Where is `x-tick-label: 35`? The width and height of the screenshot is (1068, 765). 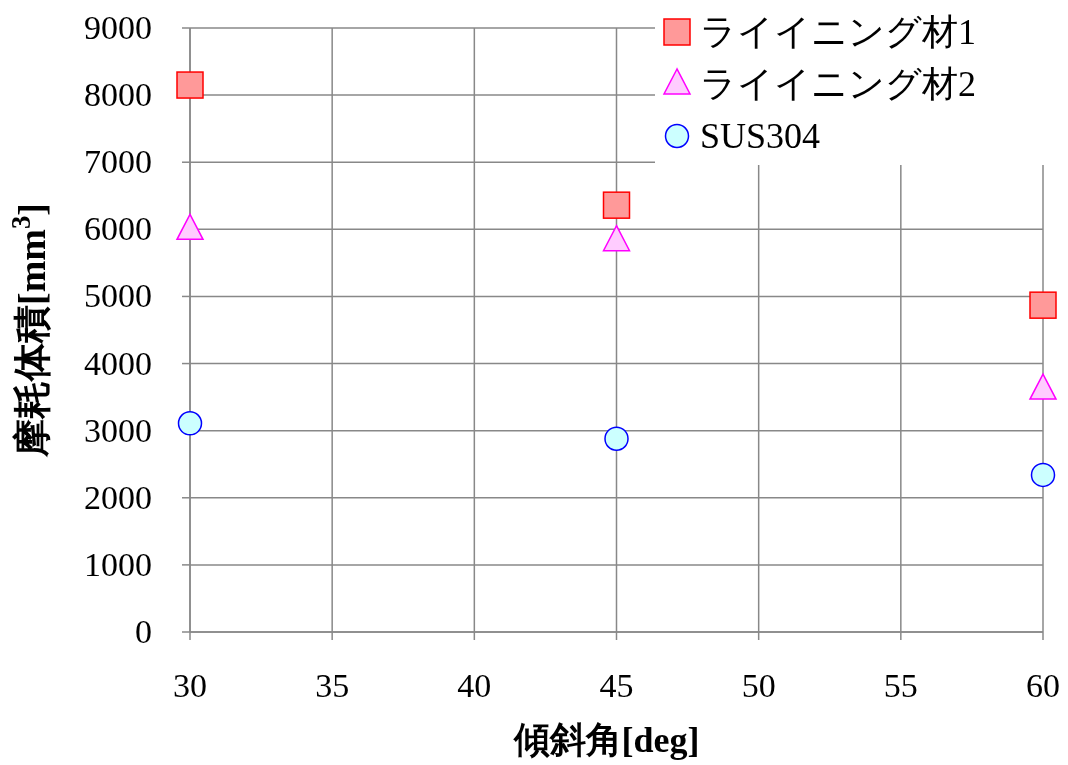 x-tick-label: 35 is located at coordinates (332, 685).